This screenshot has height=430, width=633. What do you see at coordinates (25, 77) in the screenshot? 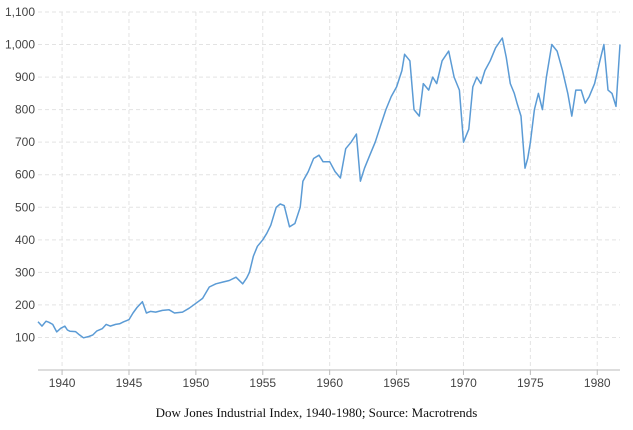
I see `y-tick-label: 900` at bounding box center [25, 77].